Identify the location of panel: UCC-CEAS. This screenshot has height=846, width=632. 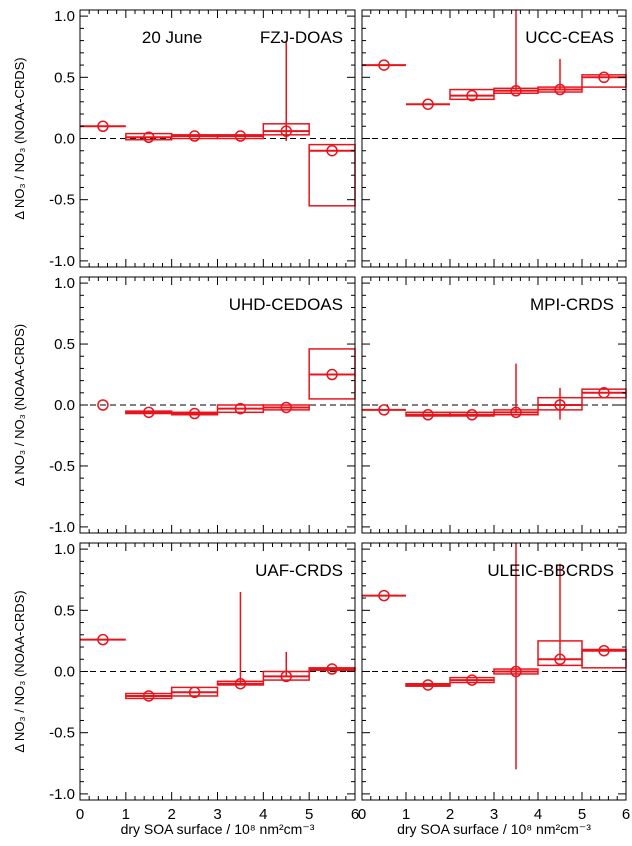
(494, 138).